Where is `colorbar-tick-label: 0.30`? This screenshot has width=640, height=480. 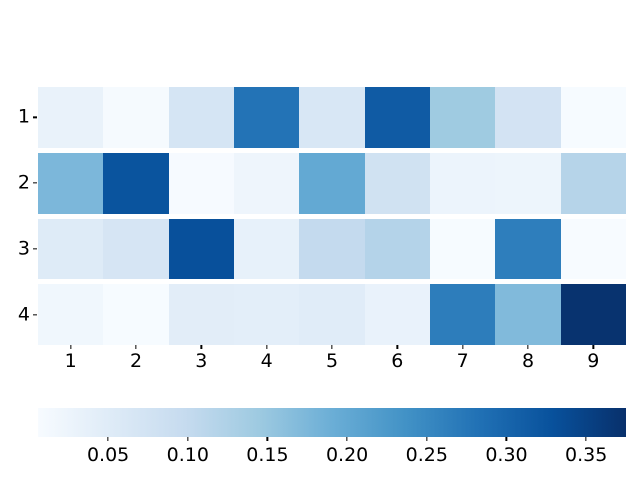 colorbar-tick-label: 0.30 is located at coordinates (506, 455).